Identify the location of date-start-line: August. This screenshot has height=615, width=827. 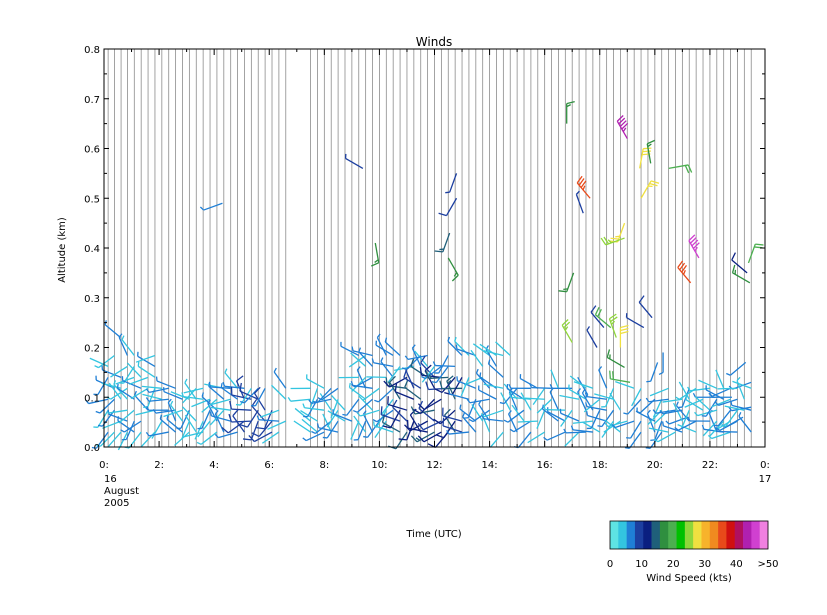
(121, 491).